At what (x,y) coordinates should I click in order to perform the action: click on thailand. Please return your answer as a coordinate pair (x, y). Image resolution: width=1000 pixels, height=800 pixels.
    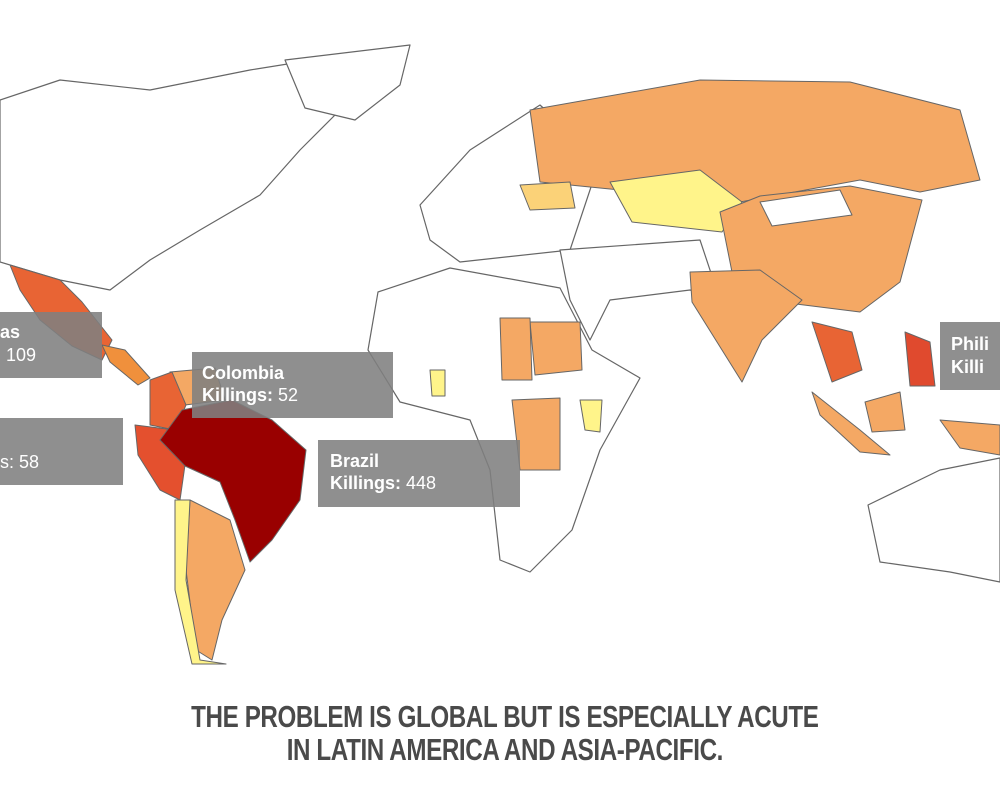
    Looking at the image, I should click on (837, 352).